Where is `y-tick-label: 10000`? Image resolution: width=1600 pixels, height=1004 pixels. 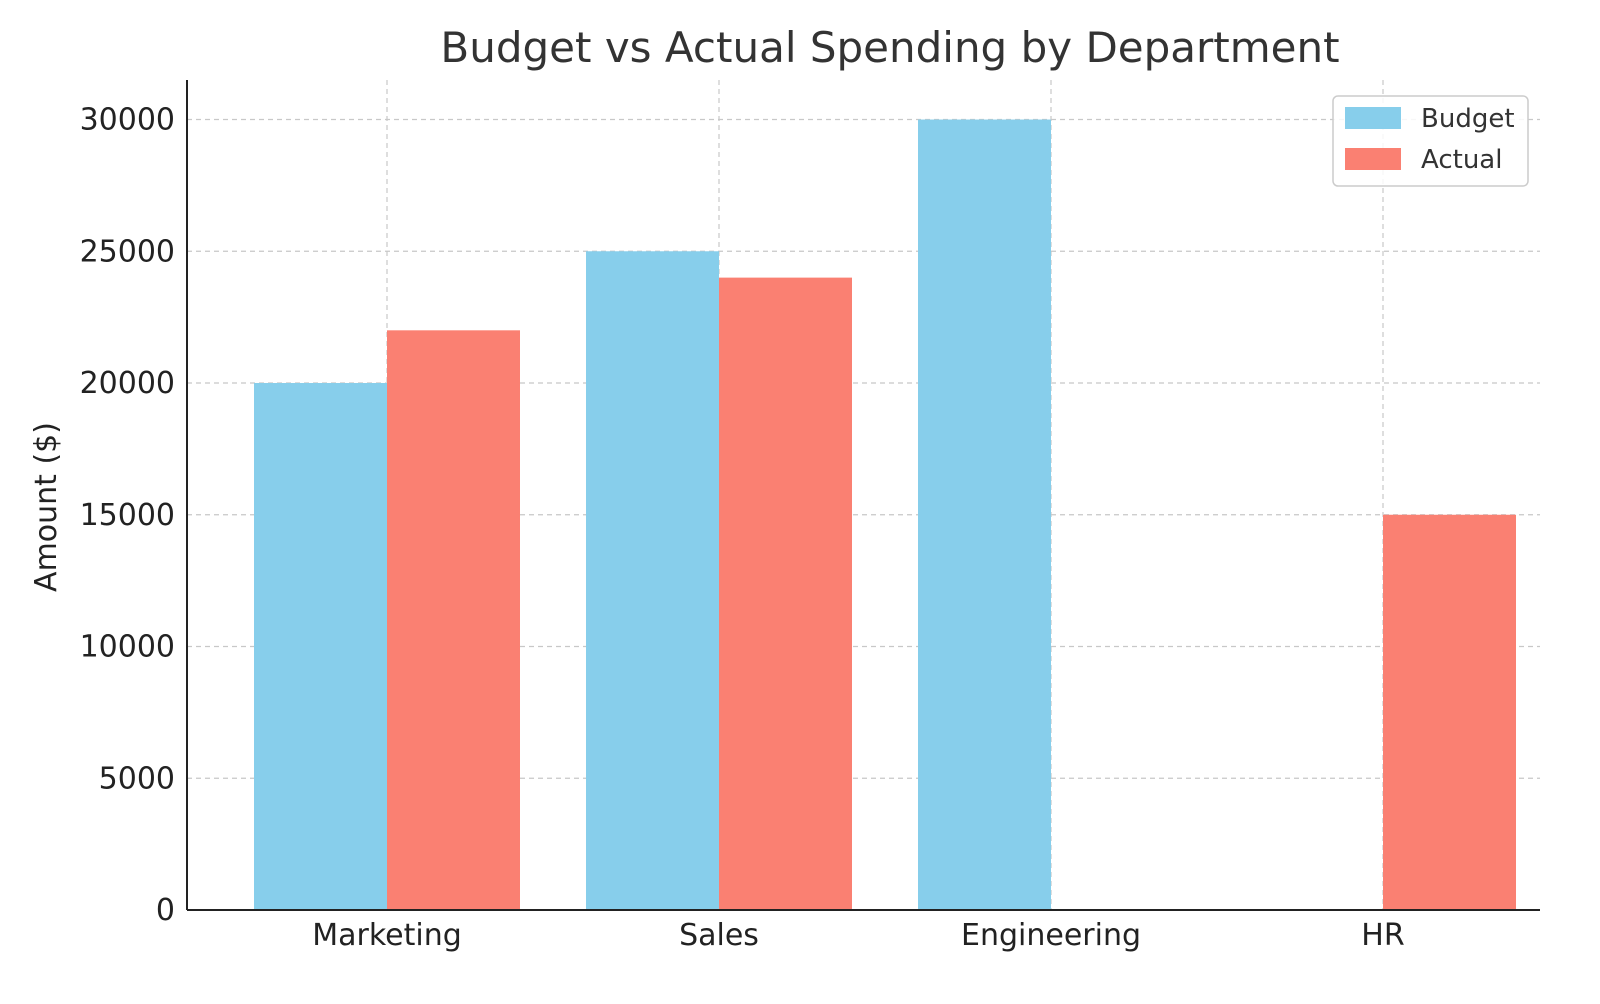
y-tick-label: 10000 is located at coordinates (127, 647).